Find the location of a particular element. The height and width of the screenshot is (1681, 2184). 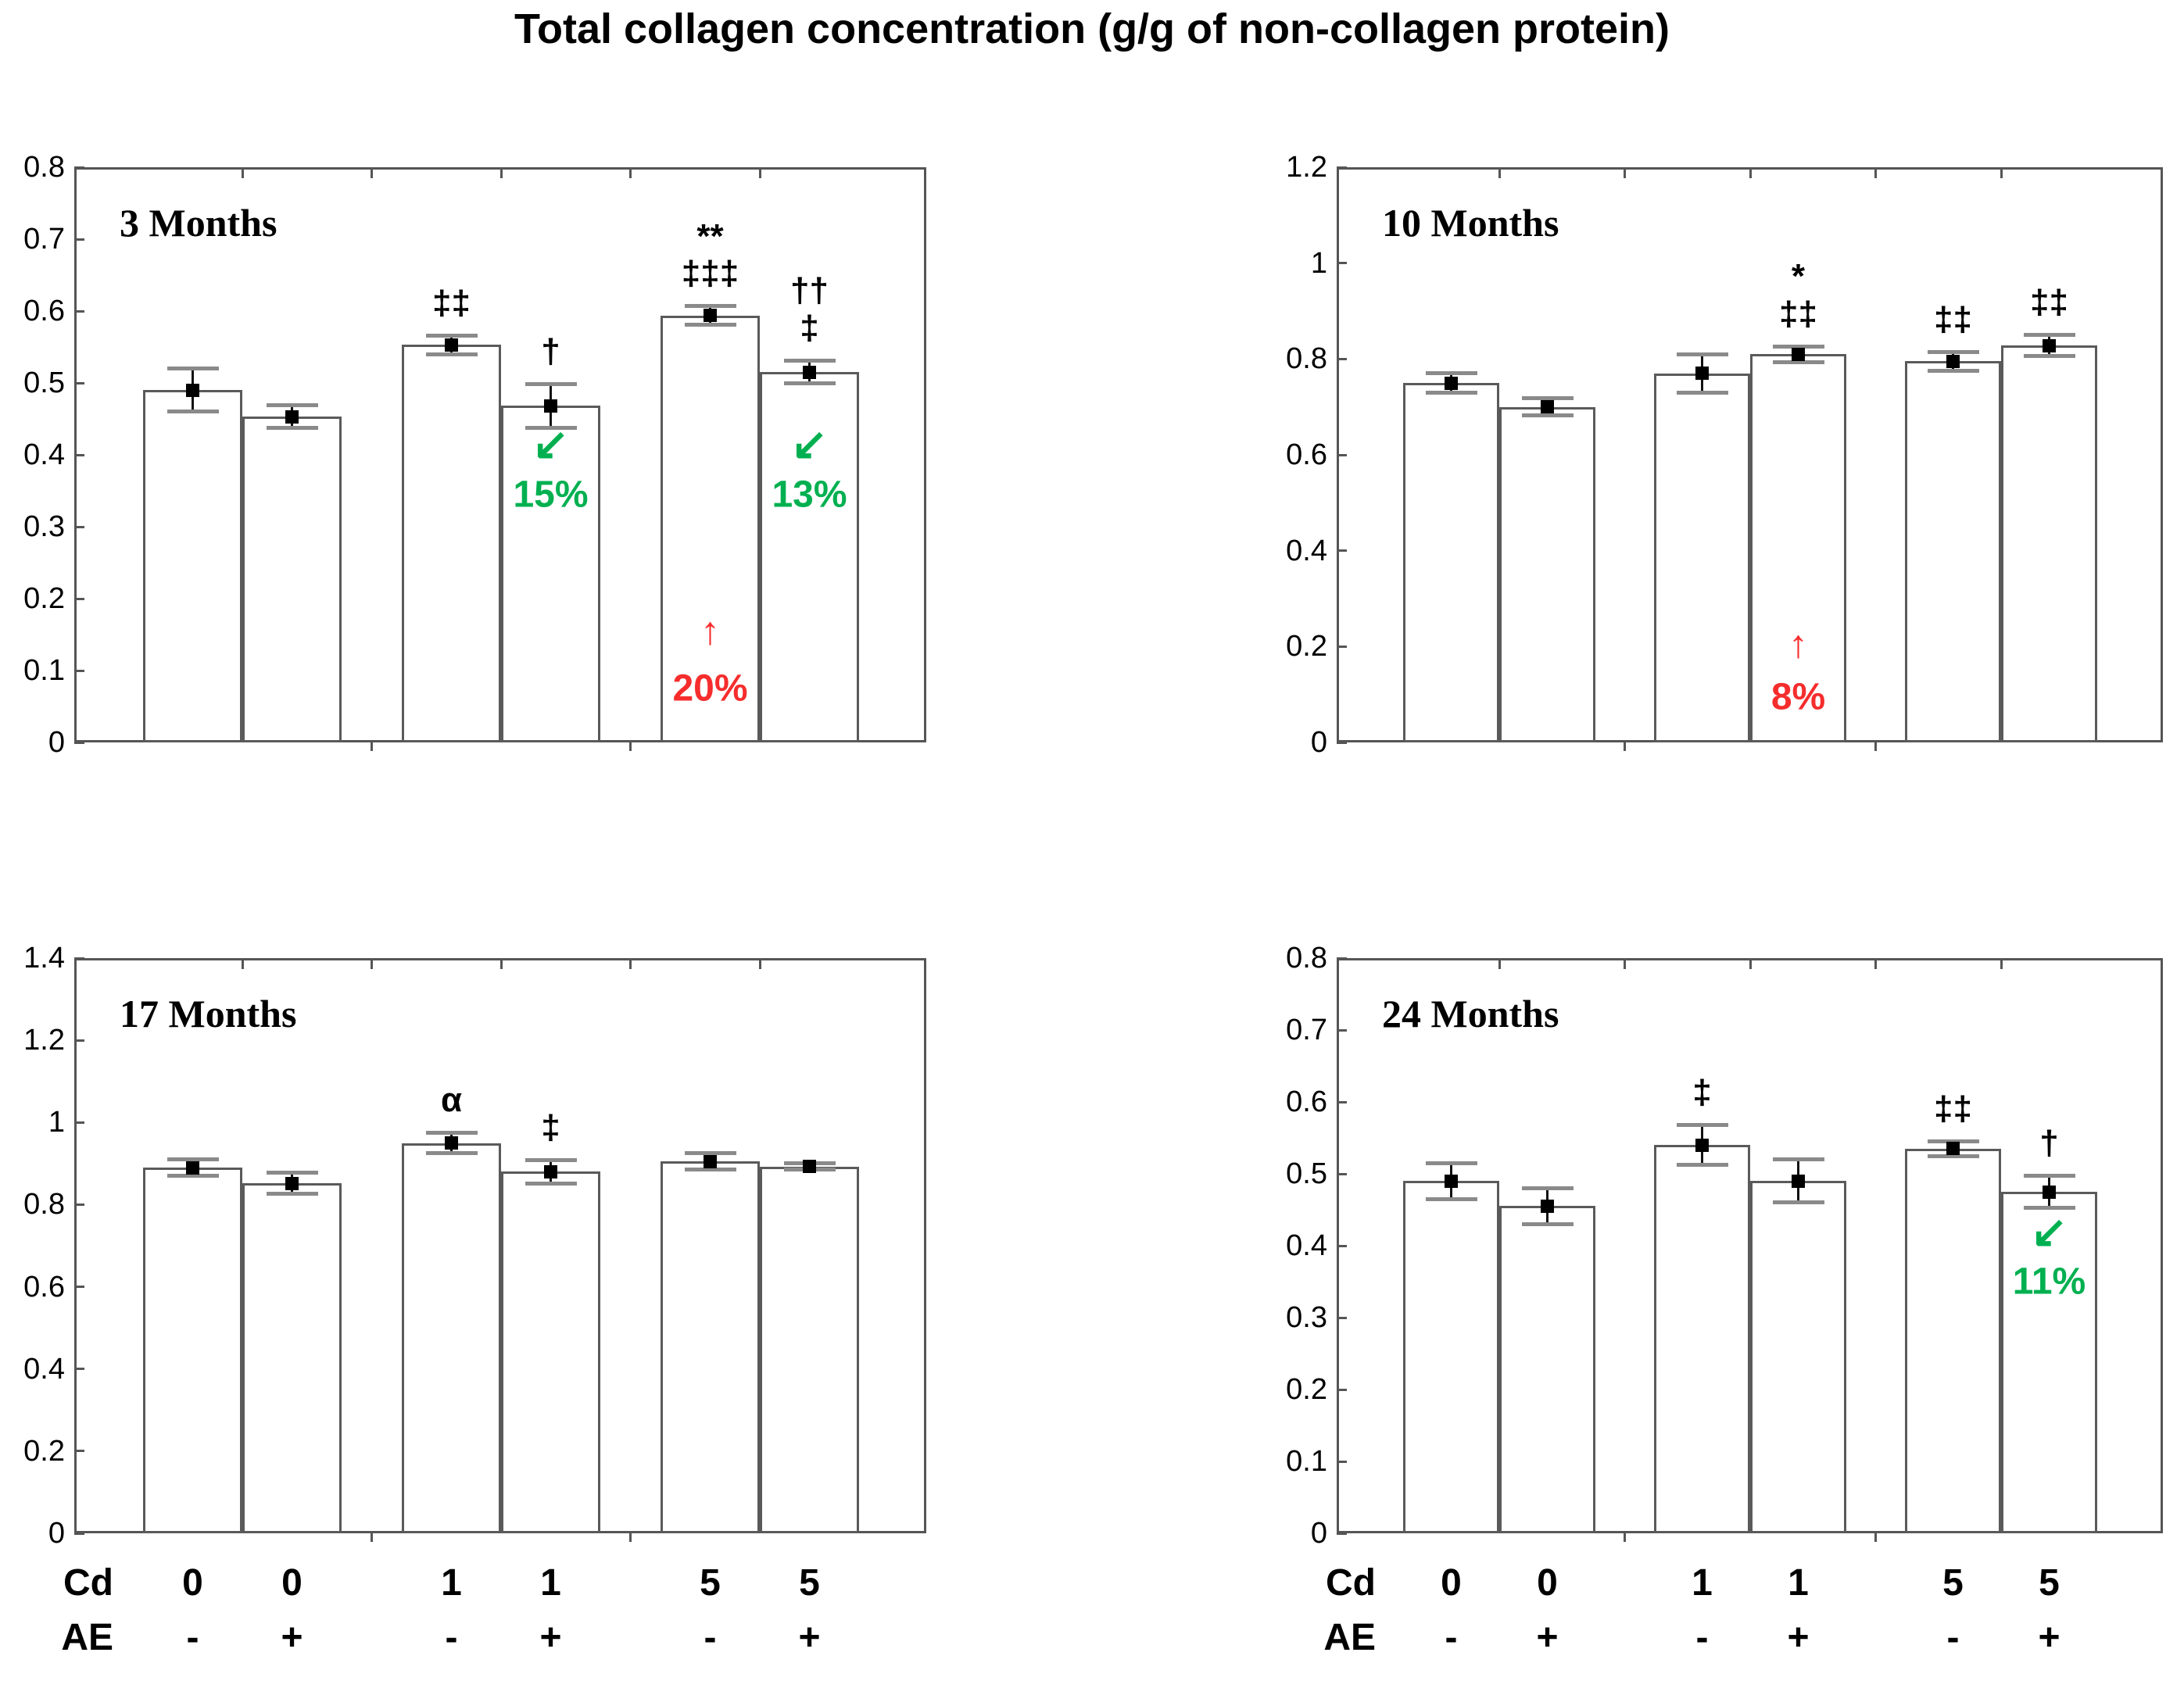

percent-change-label: 15% is located at coordinates (551, 495).